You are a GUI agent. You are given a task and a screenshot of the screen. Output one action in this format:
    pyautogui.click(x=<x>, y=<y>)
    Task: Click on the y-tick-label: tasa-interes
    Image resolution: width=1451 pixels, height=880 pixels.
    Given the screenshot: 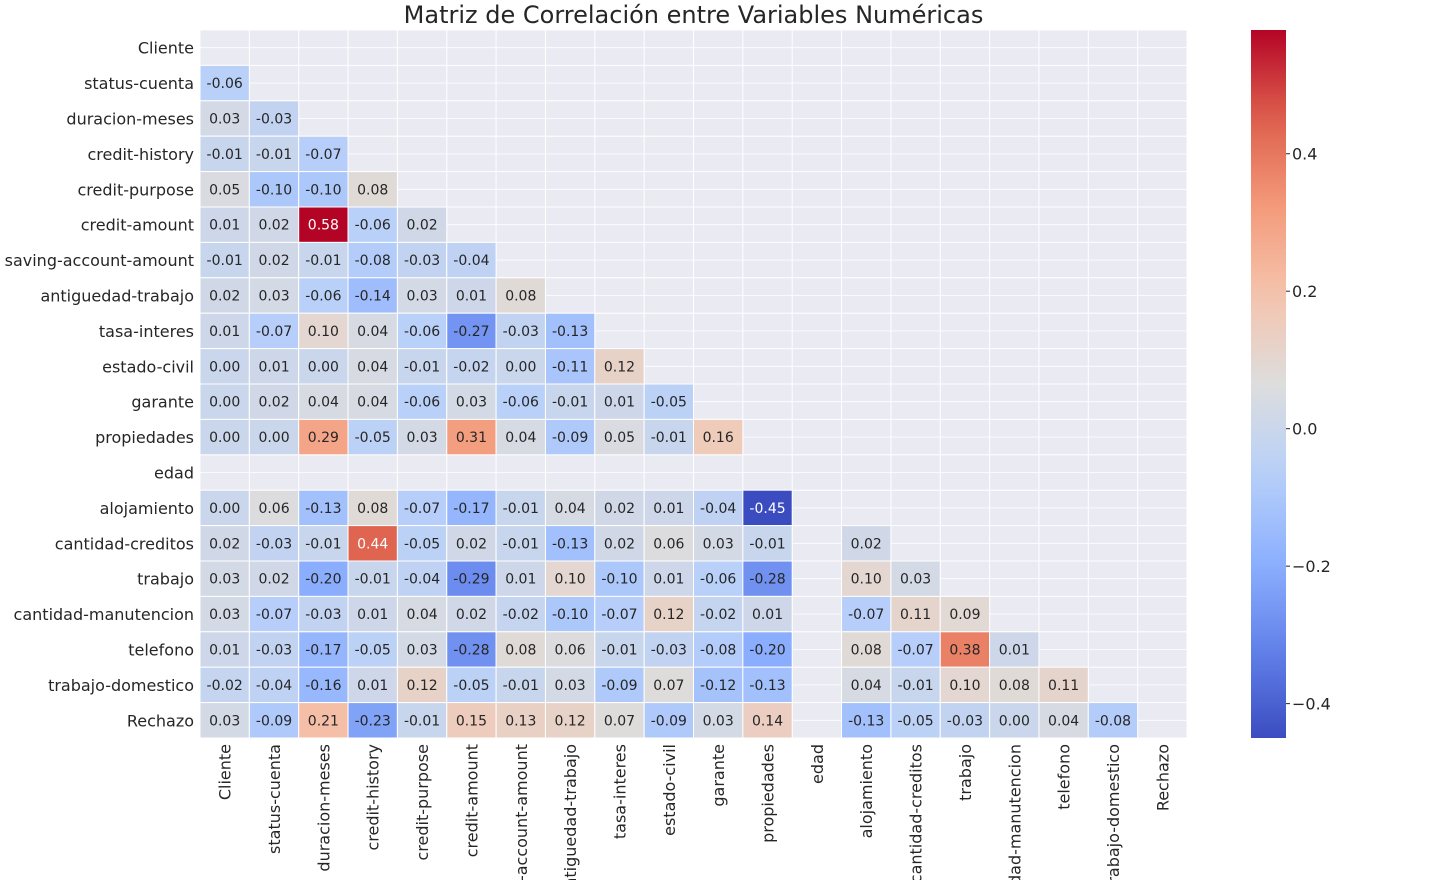 What is the action you would take?
    pyautogui.click(x=146, y=331)
    